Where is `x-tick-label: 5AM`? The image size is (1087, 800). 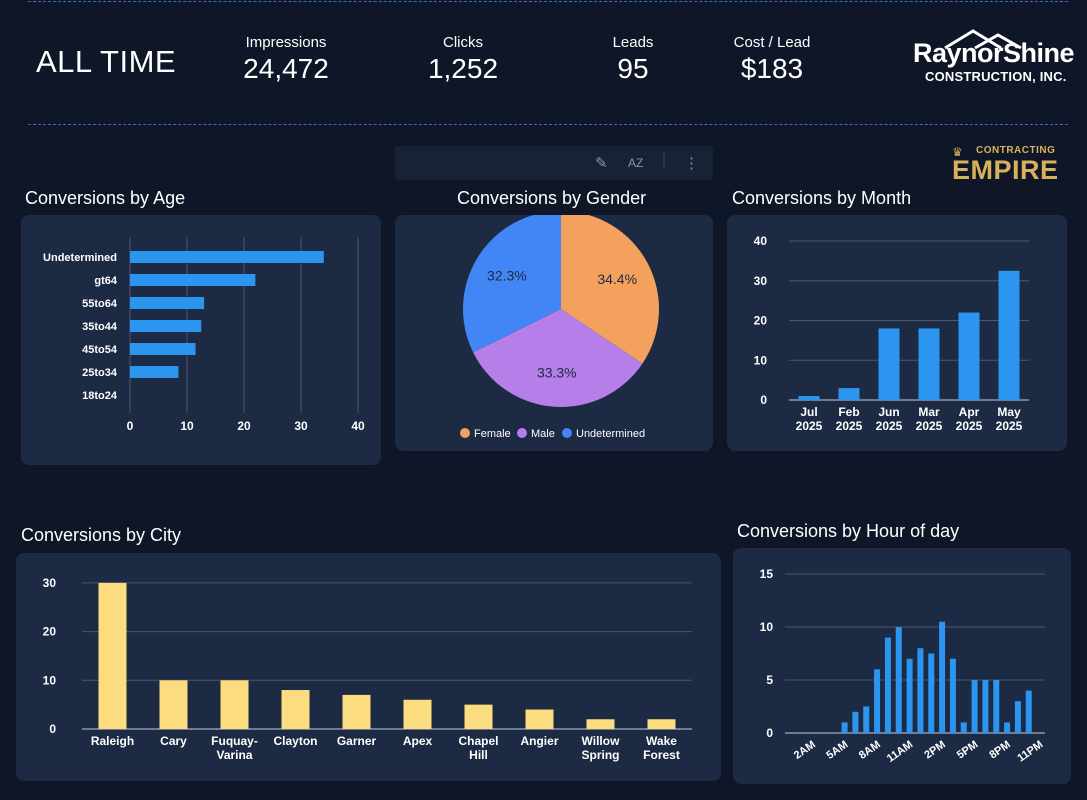
x-tick-label: 5AM is located at coordinates (837, 750).